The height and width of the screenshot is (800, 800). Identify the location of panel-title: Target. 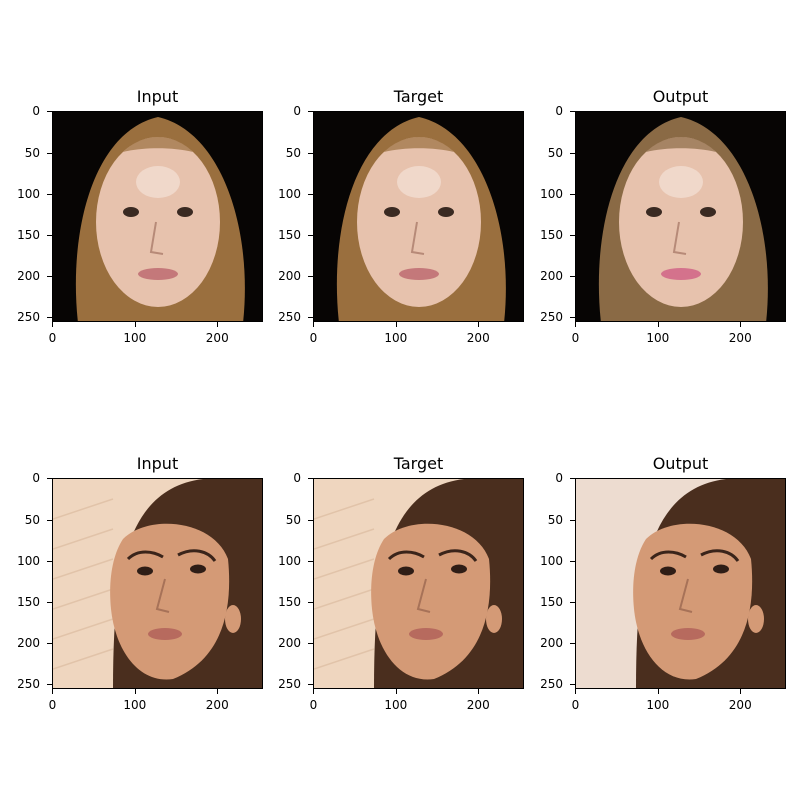
(418, 96).